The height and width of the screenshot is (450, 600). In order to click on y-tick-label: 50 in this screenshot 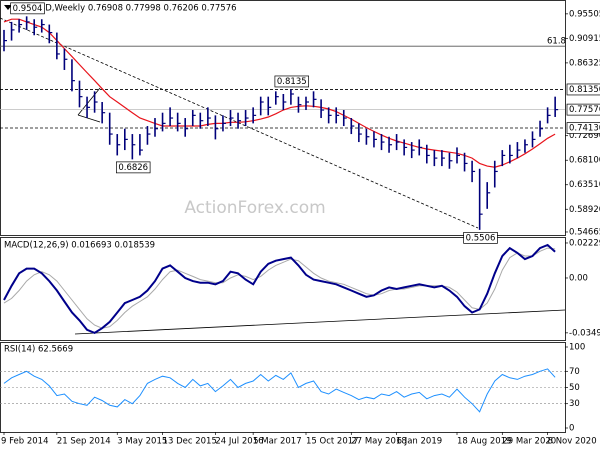, I will do `click(574, 388)`.